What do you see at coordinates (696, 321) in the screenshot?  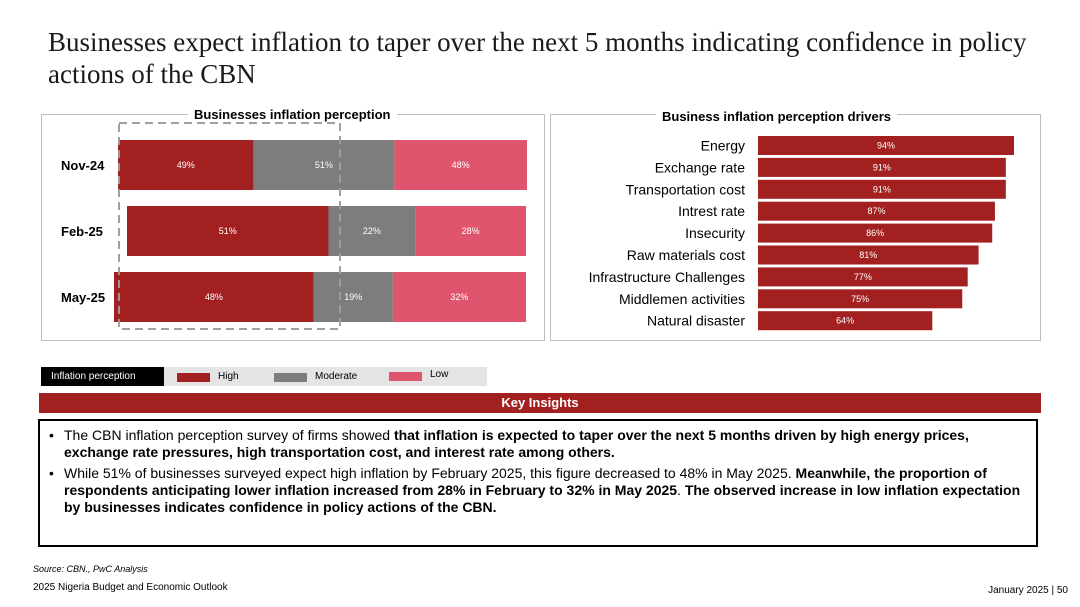 I see `driver-label-natural-disaster: Natural disaster` at bounding box center [696, 321].